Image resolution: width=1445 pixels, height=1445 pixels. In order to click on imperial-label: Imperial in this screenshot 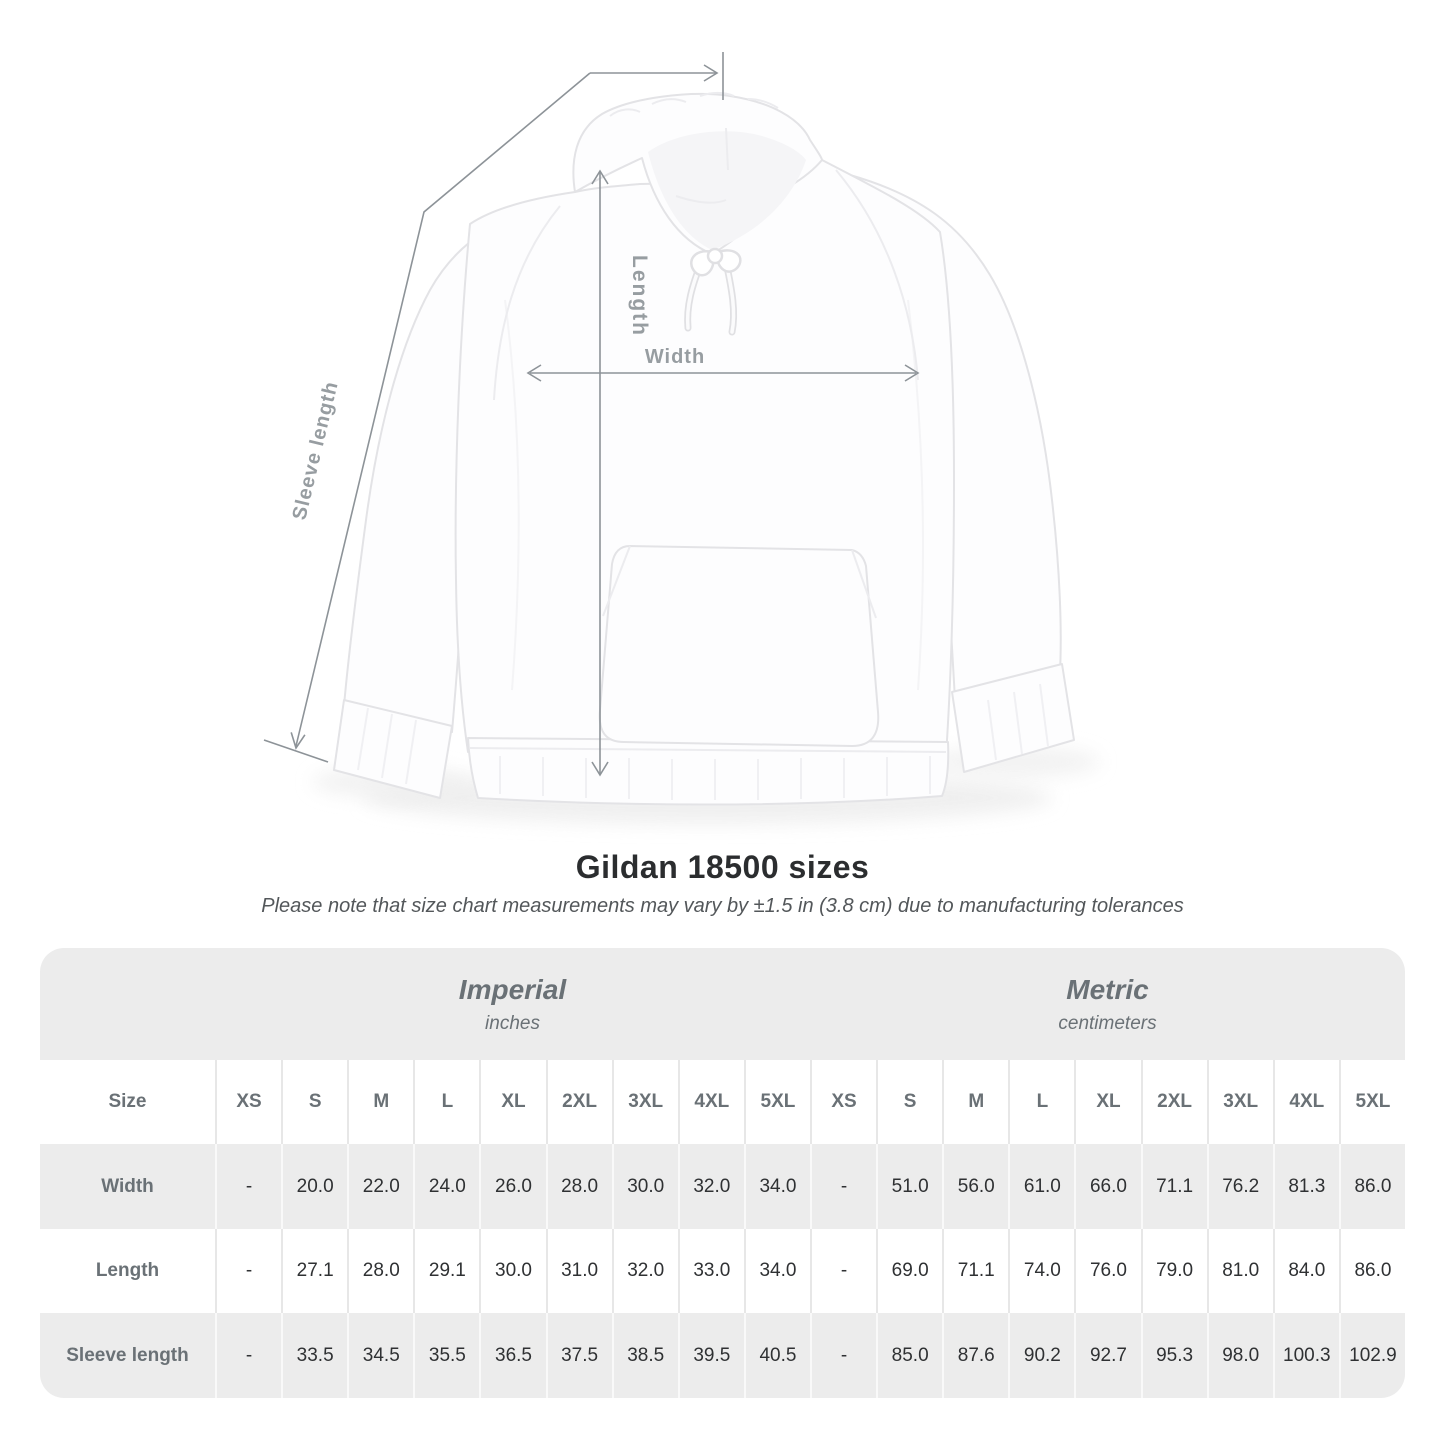, I will do `click(512, 989)`.